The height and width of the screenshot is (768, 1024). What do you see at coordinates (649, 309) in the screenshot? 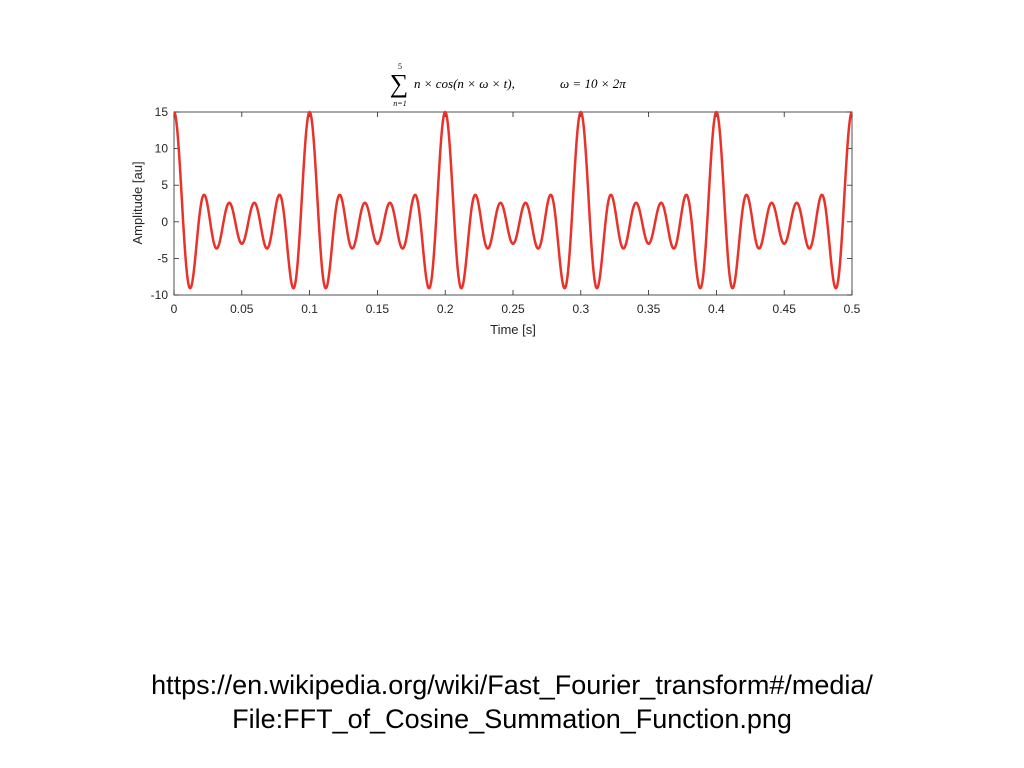
I see `x-tick-label: 0.35` at bounding box center [649, 309].